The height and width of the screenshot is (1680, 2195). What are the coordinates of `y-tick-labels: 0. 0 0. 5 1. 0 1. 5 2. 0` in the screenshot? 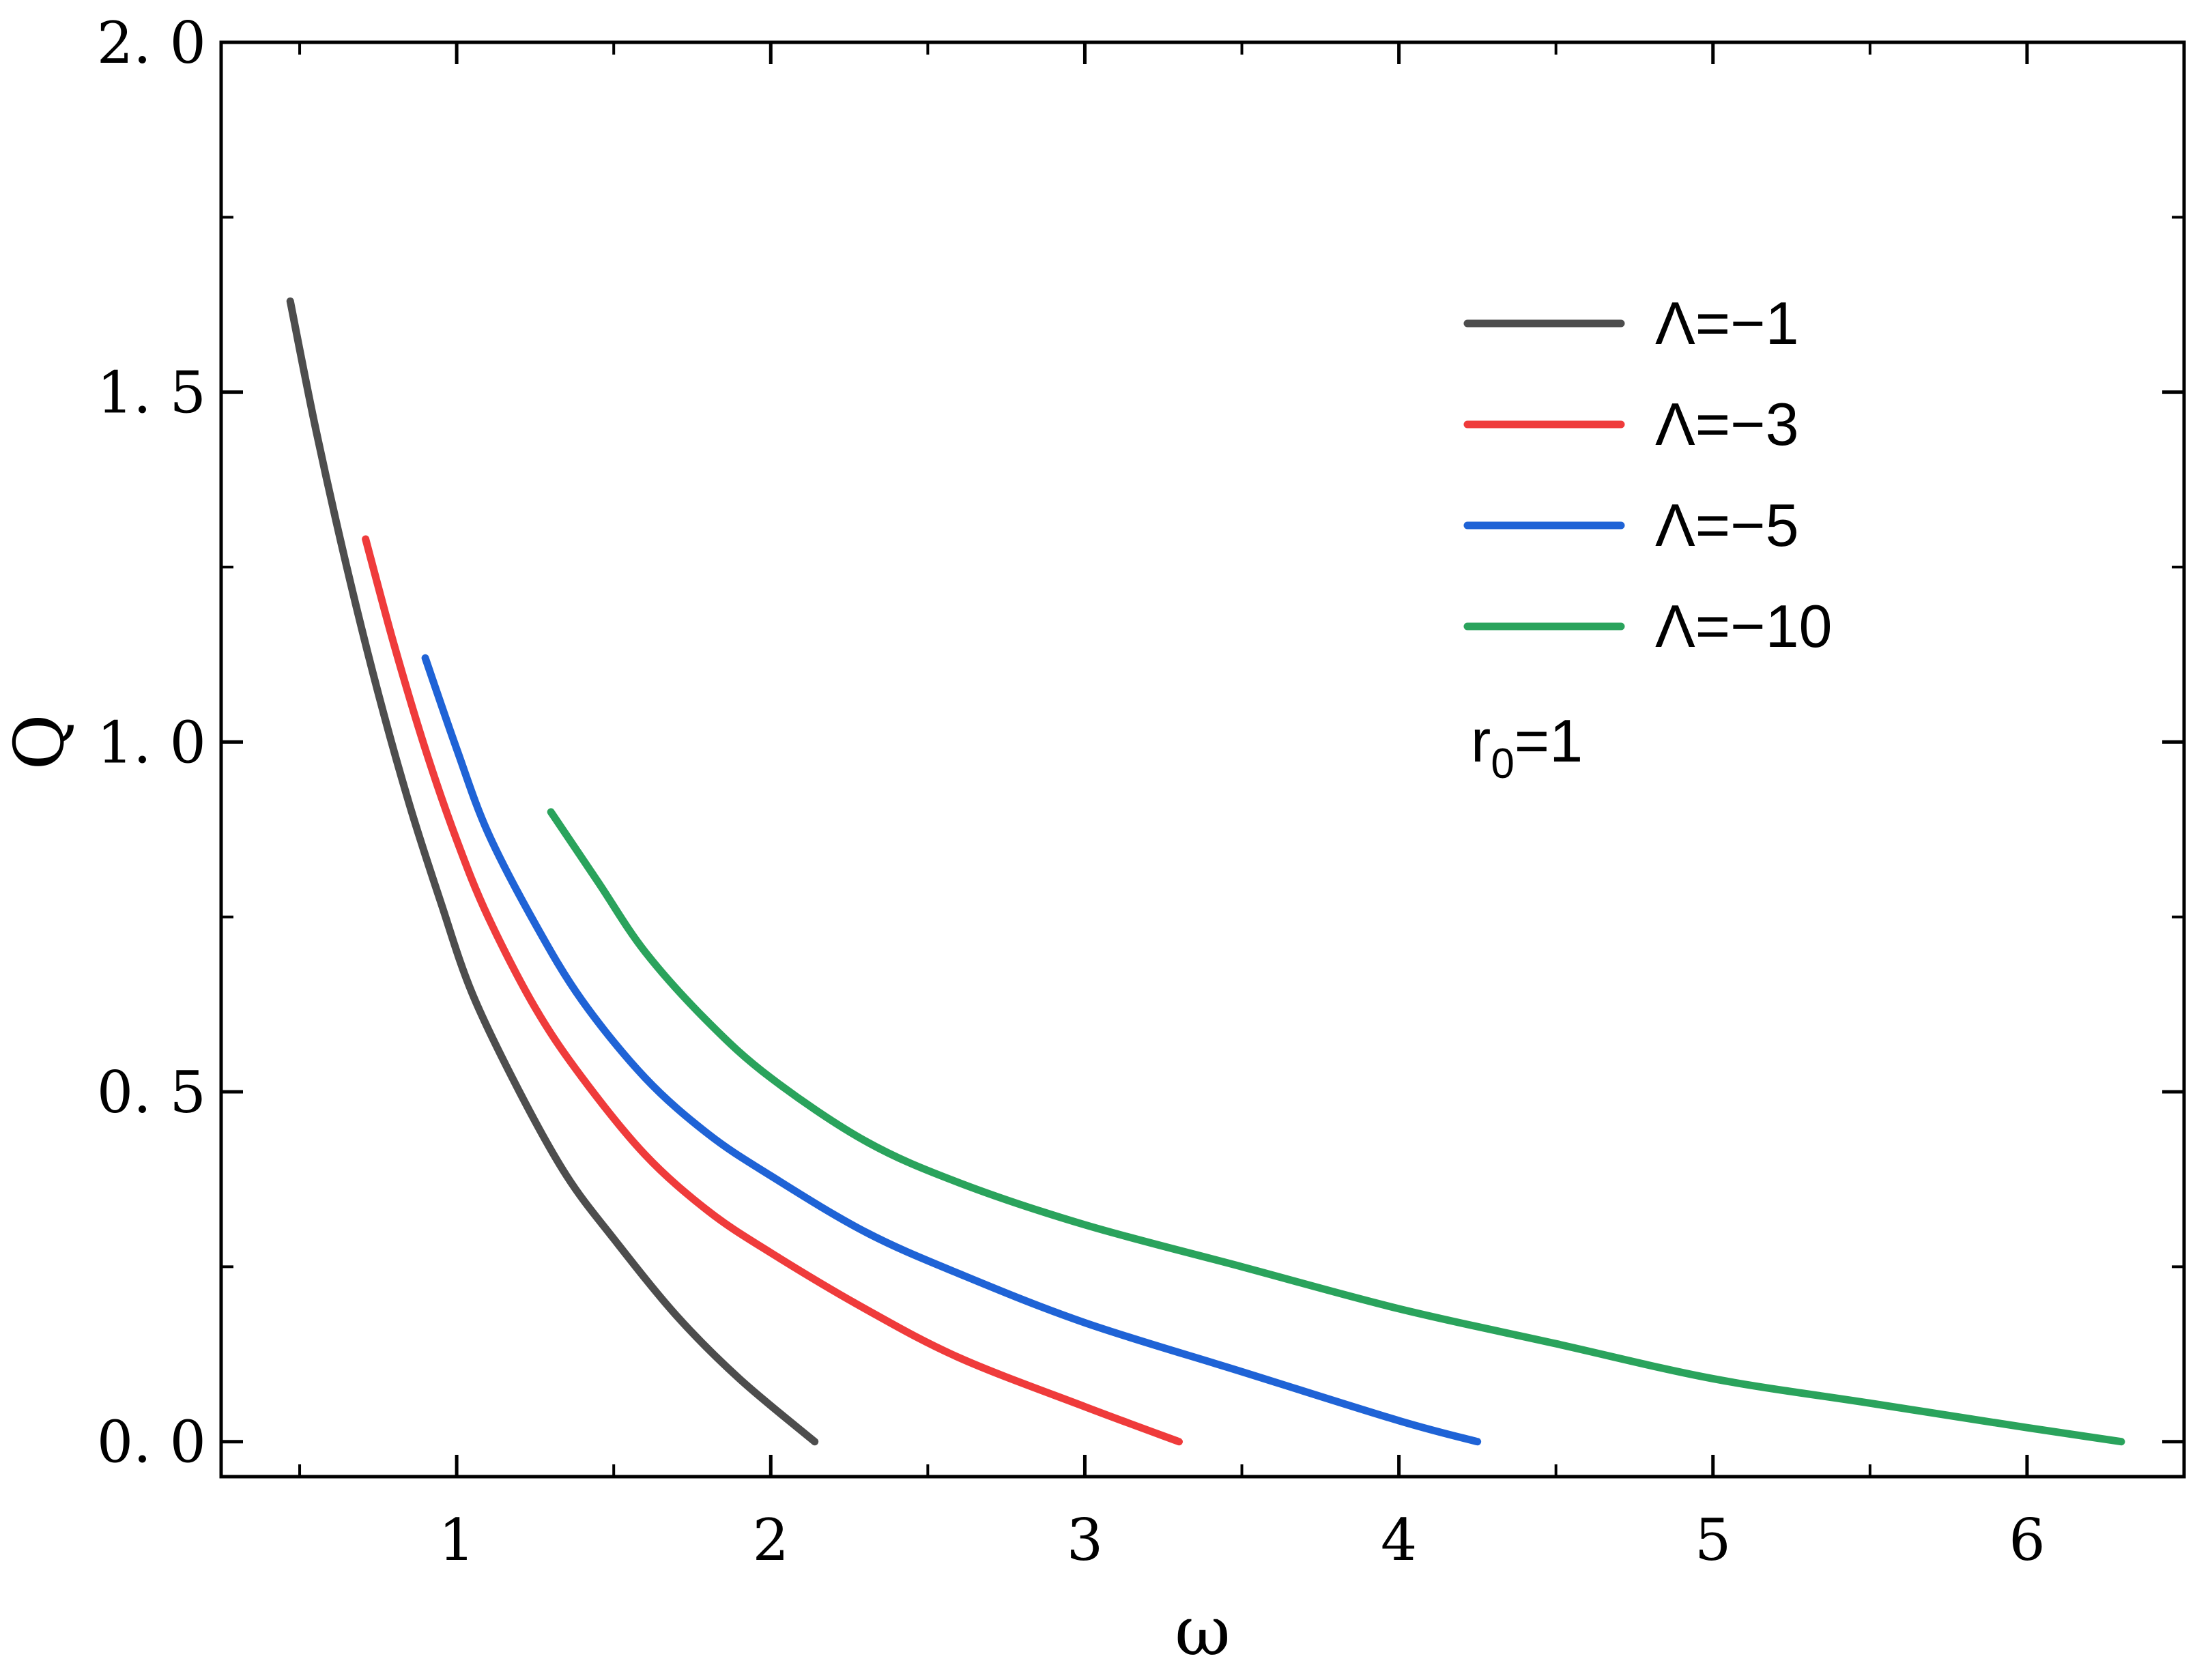 It's located at (151, 743).